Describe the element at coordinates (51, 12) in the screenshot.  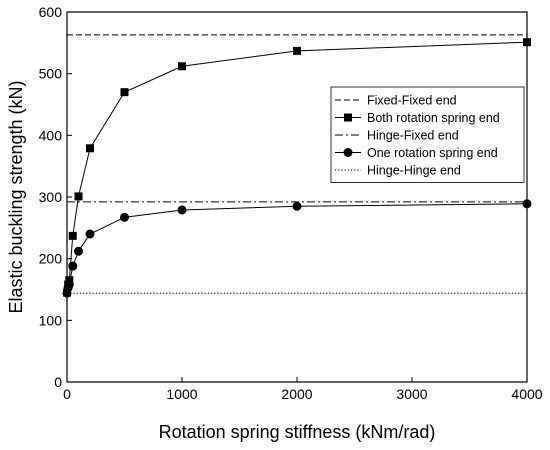
I see `y-tick-label: 600` at that location.